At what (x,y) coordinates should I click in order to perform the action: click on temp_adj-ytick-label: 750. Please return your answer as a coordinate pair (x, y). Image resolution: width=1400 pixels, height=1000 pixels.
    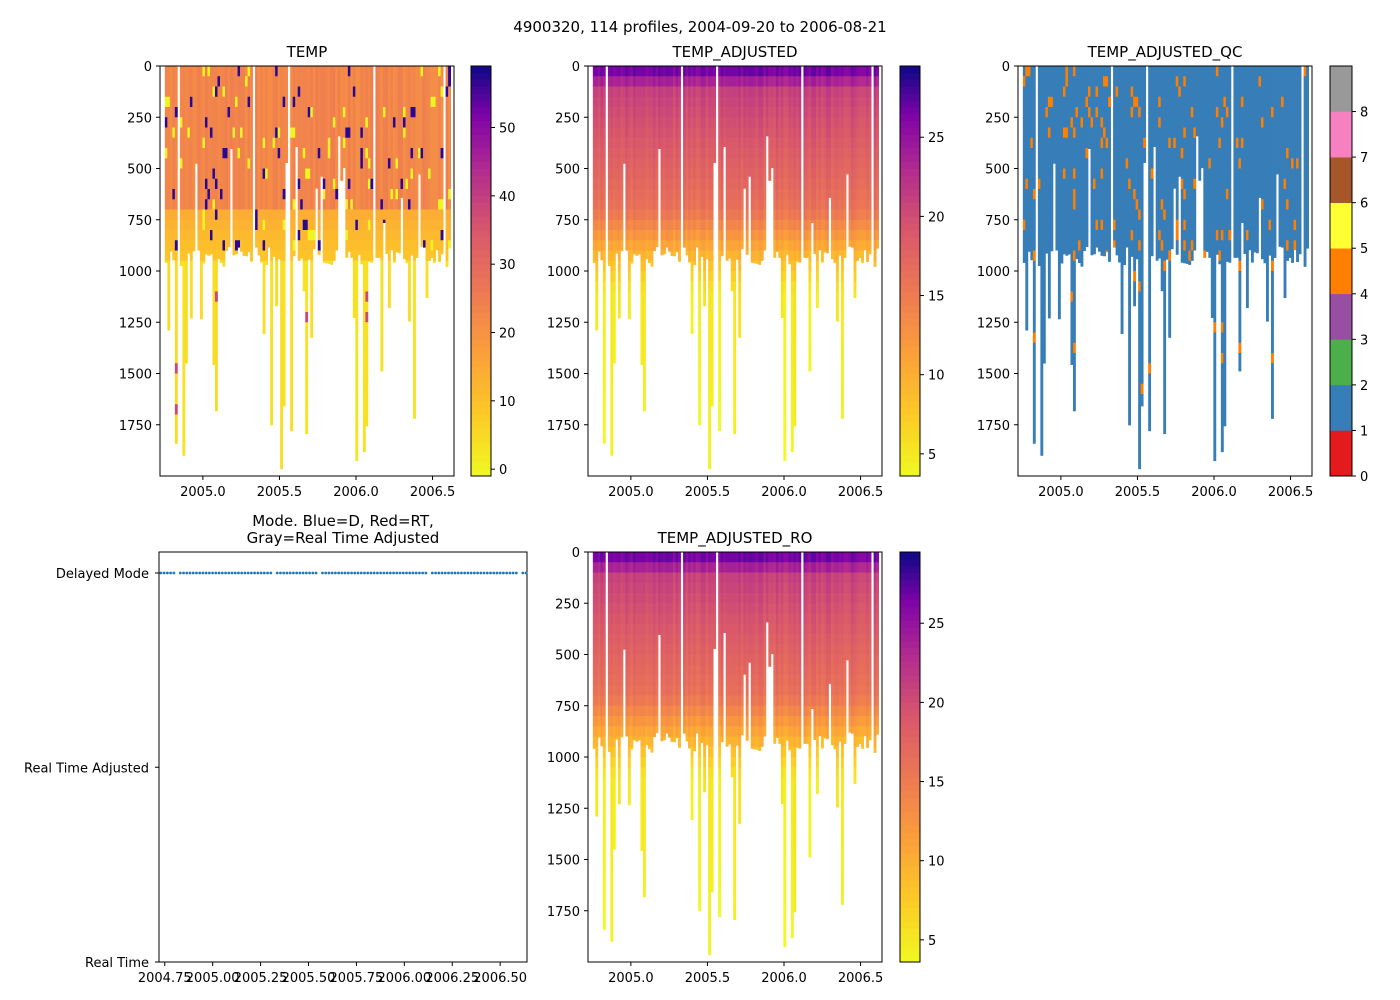
    Looking at the image, I should click on (567, 221).